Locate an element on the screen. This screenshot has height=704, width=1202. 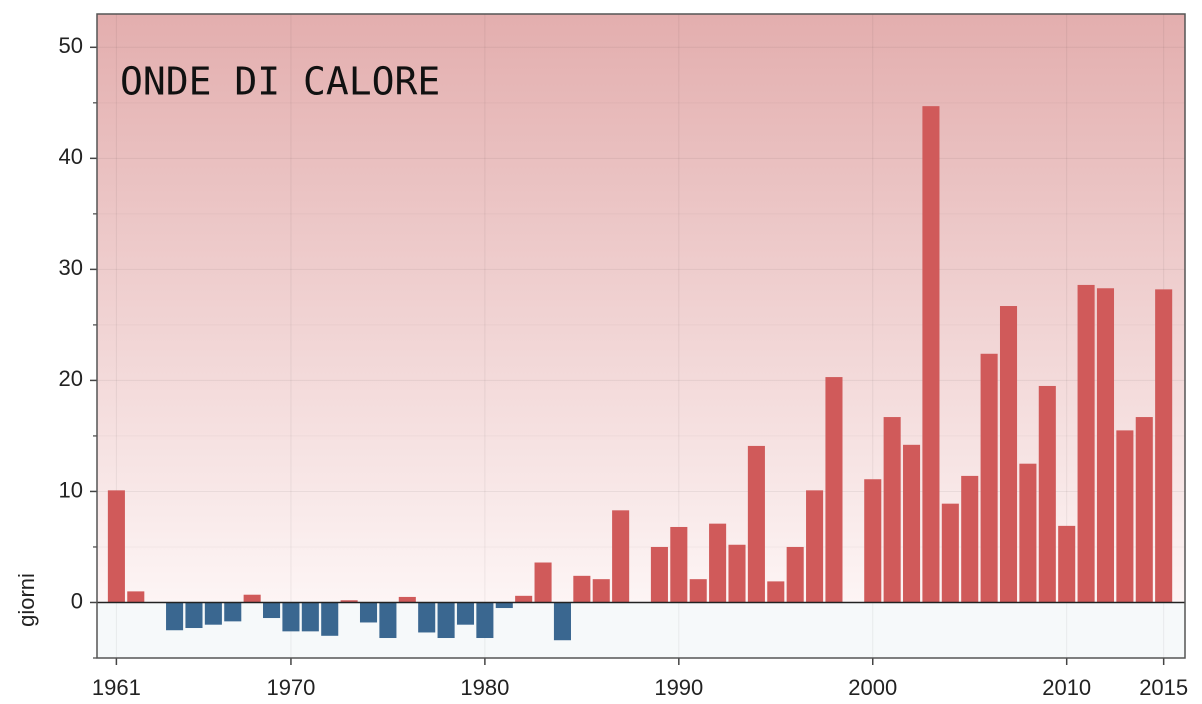
x-tick-label: 2015 is located at coordinates (1163, 687).